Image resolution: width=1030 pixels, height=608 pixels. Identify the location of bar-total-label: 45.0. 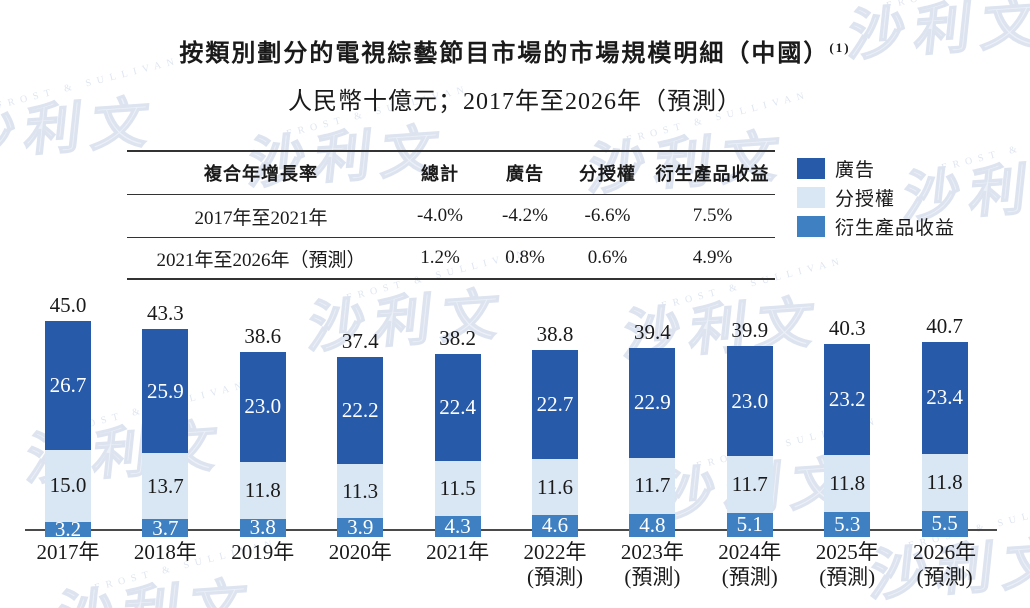
(68, 305).